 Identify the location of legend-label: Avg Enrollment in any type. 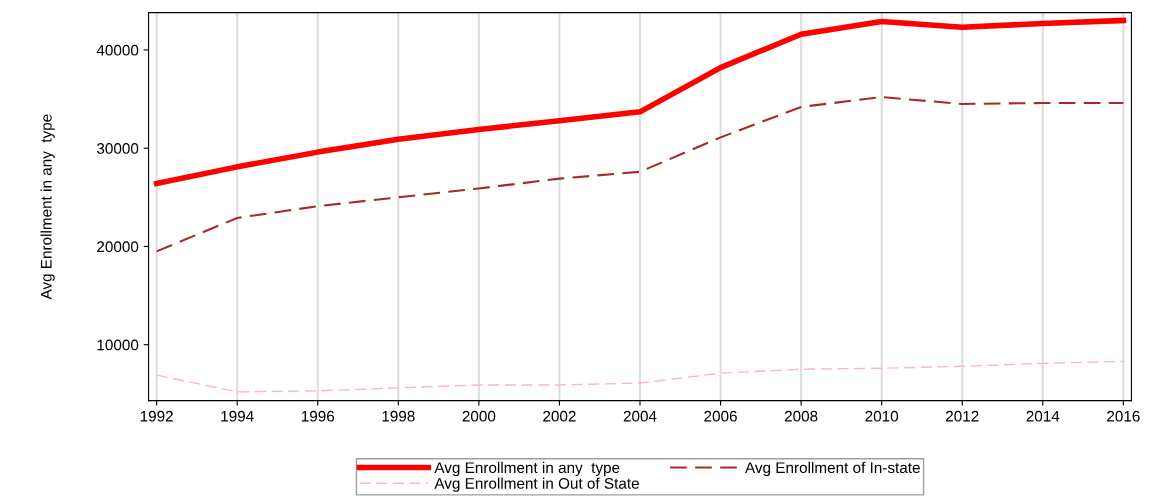
(527, 469).